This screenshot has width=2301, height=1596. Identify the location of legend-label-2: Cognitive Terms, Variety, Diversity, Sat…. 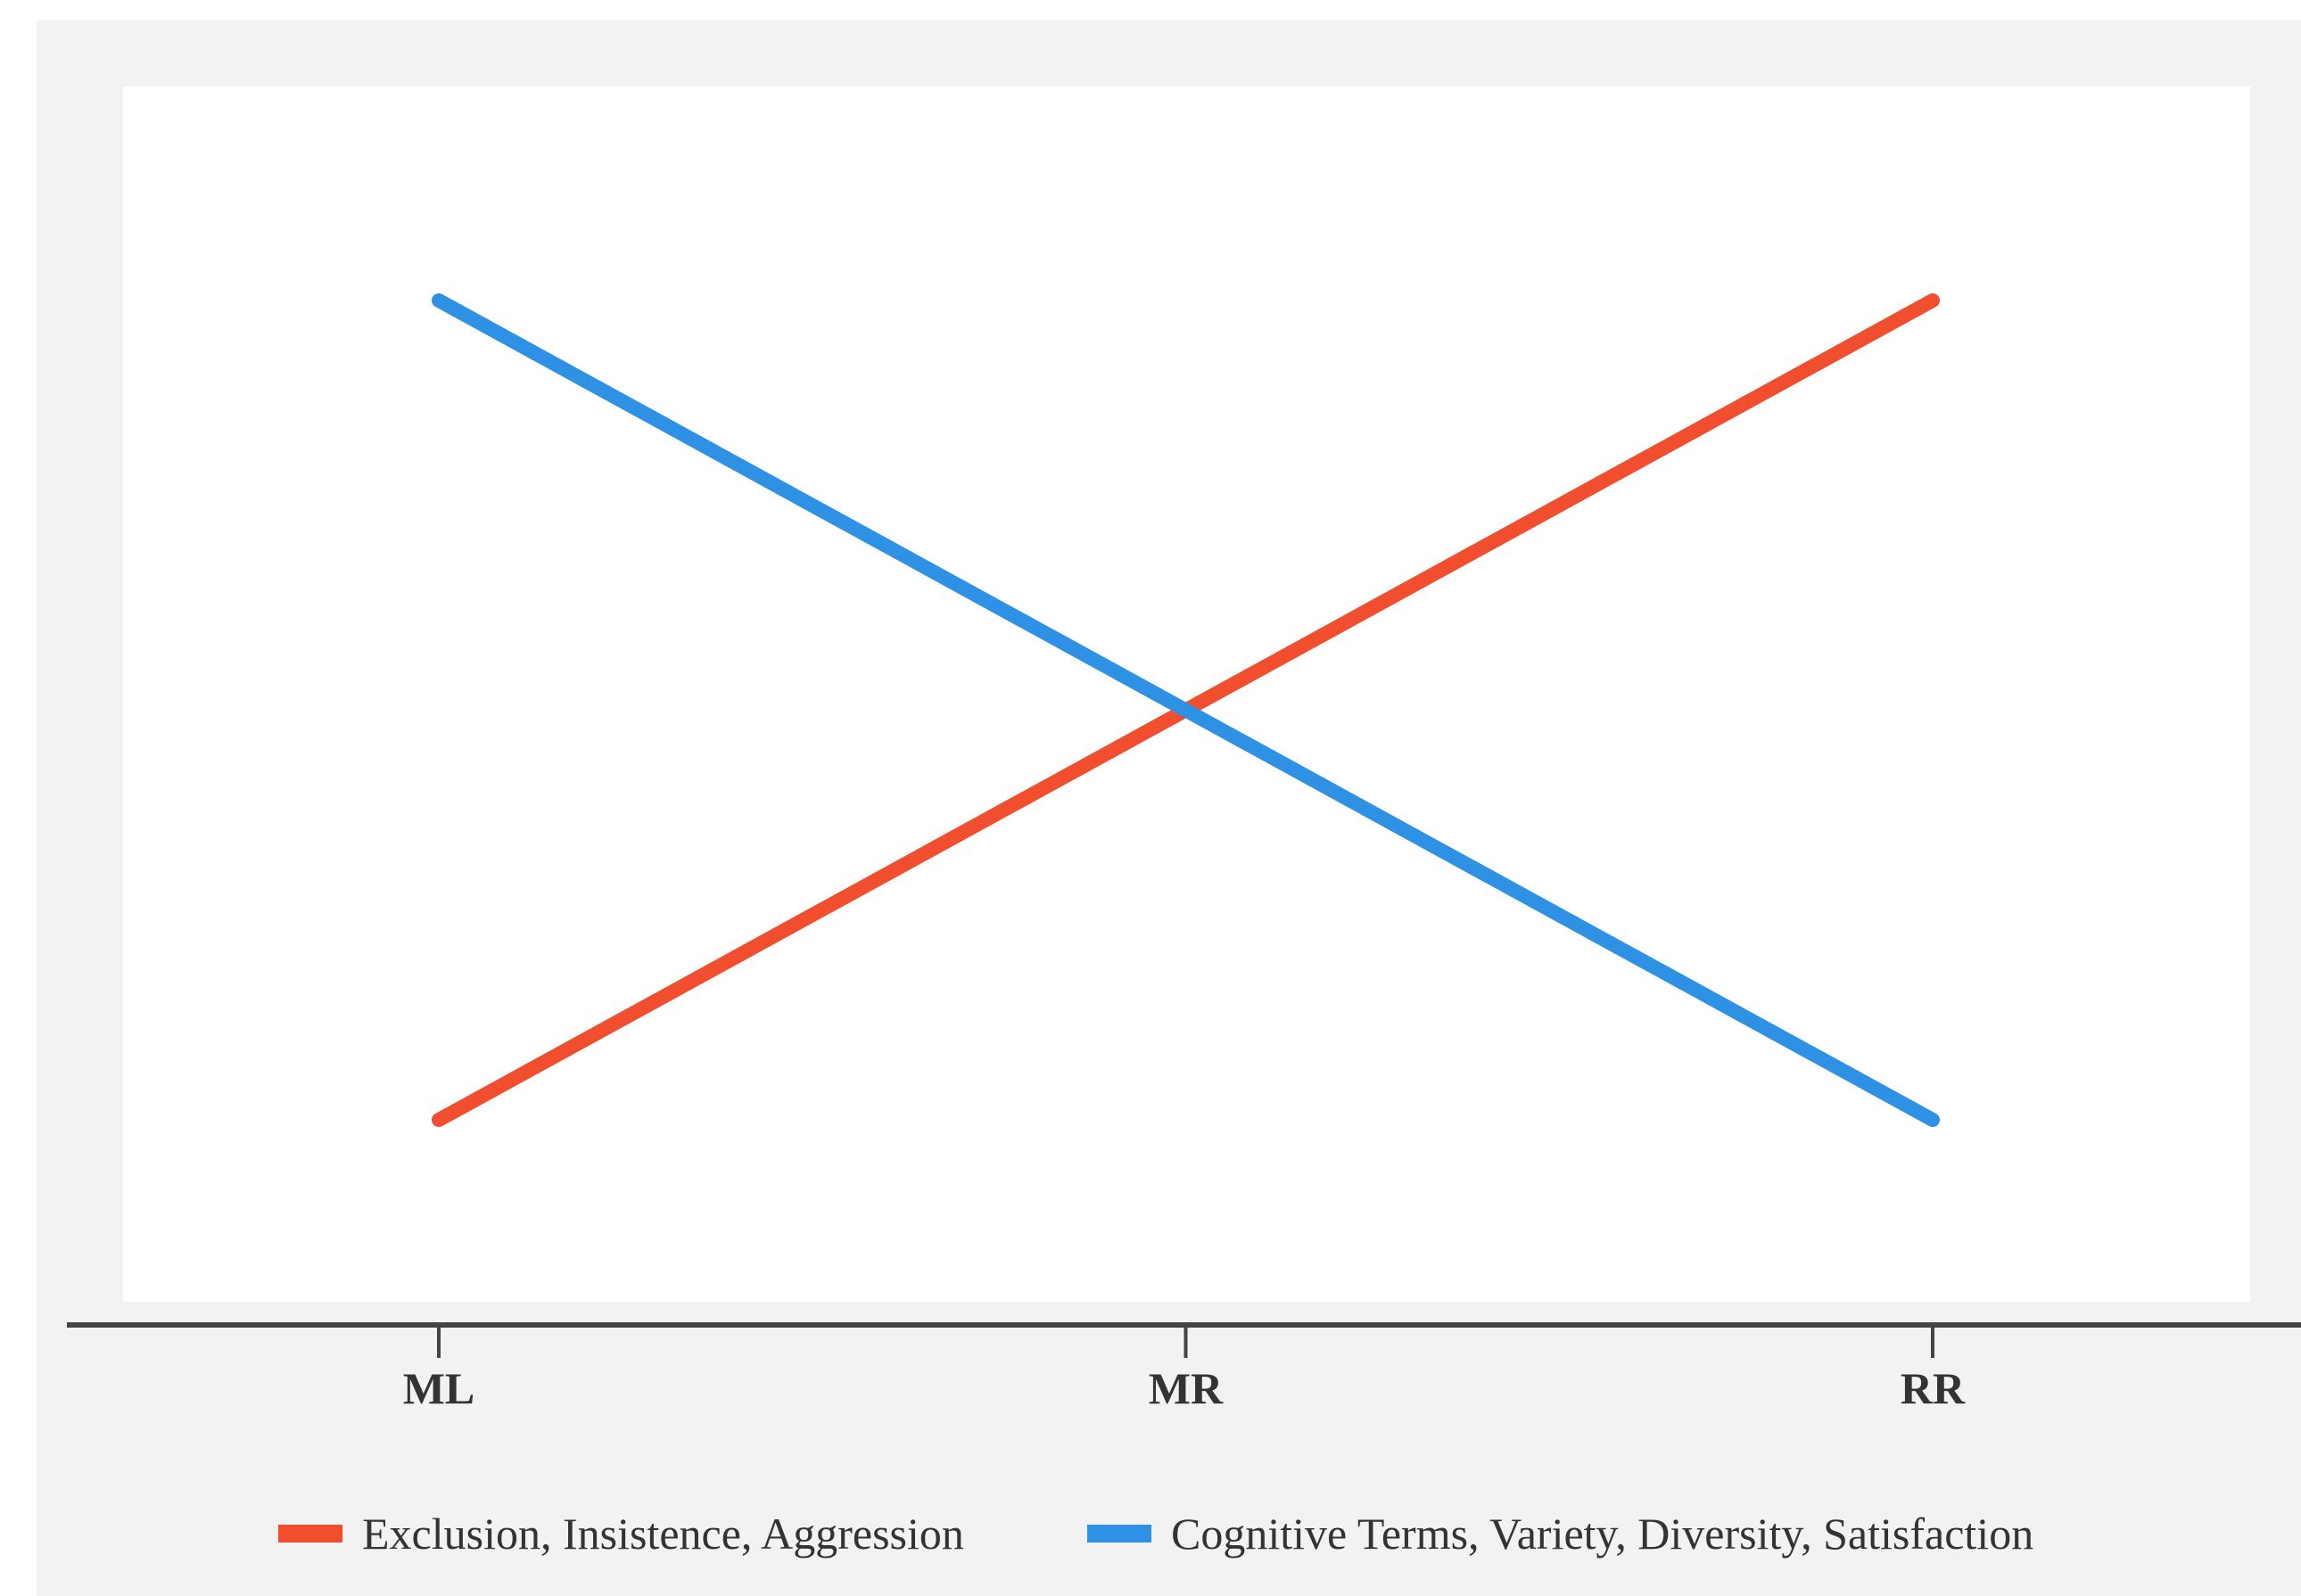
(1602, 1534).